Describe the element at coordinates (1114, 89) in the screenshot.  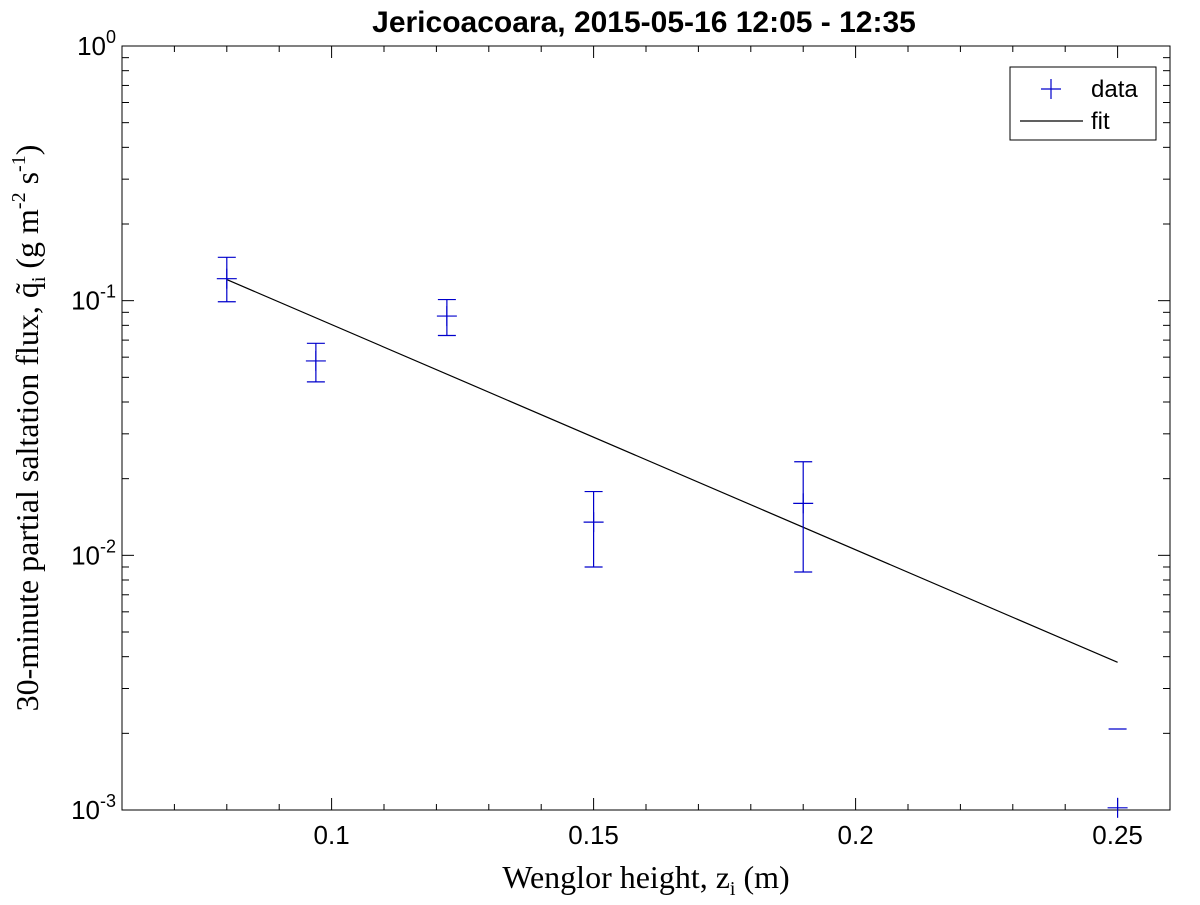
I see `legend-label-data: data` at that location.